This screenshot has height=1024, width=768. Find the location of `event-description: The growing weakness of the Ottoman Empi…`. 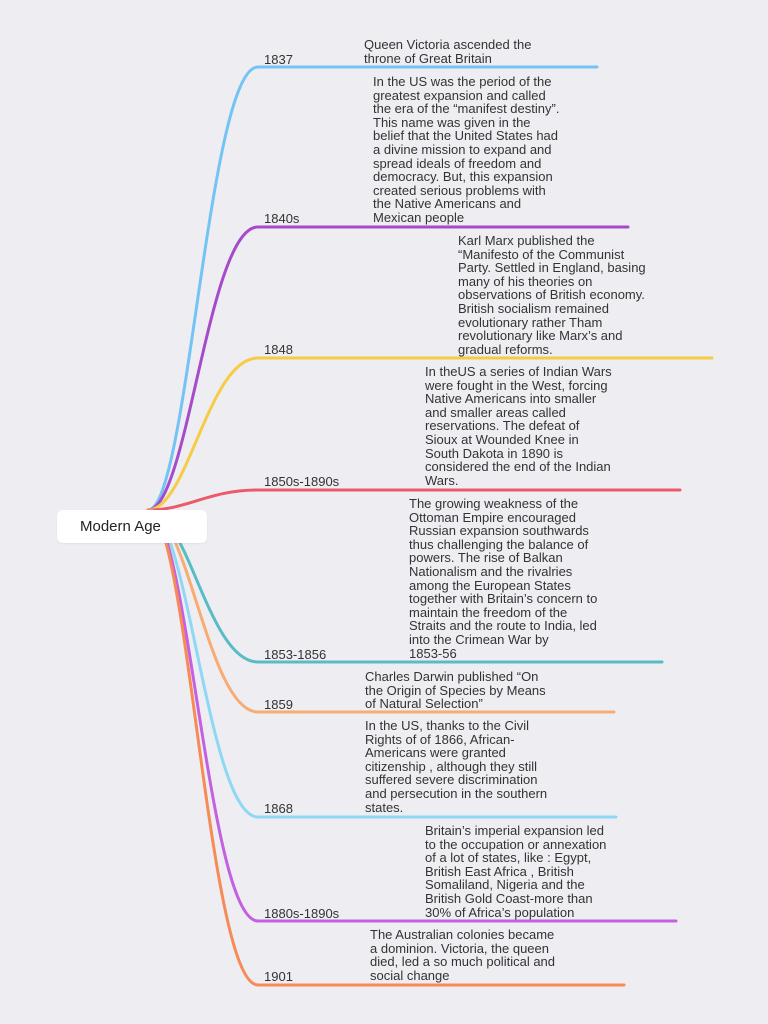

event-description: The growing weakness of the Ottoman Empi… is located at coordinates (503, 578).